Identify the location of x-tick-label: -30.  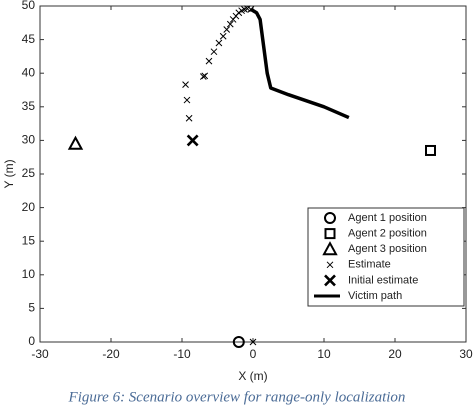
(40, 354).